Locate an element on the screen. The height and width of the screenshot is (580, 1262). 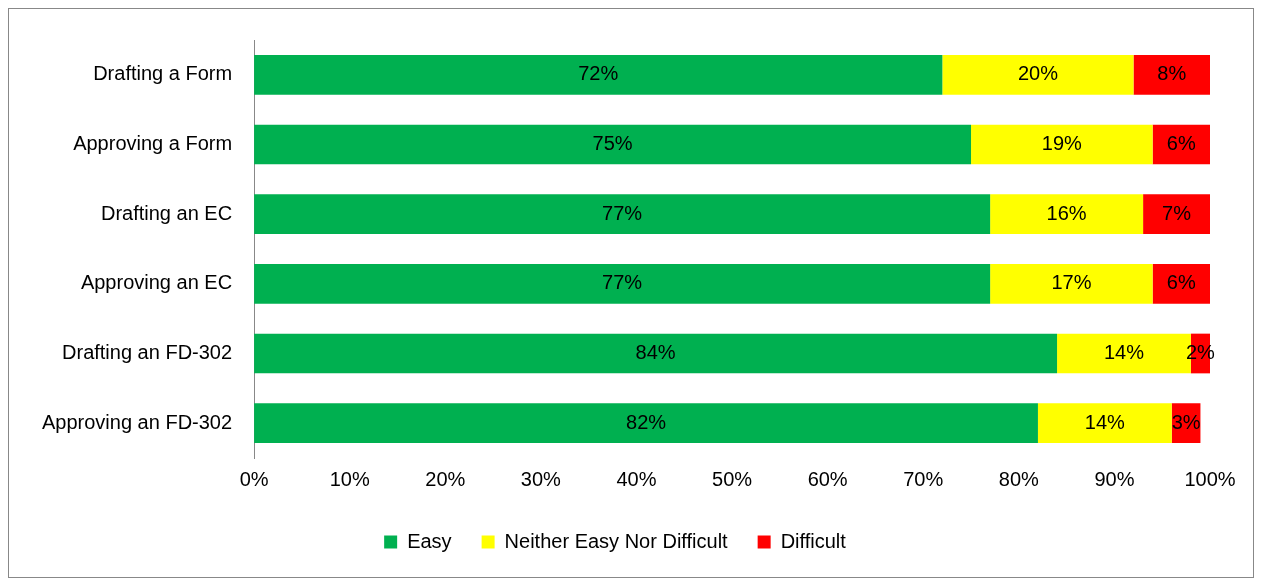
x-tick-label: 30% is located at coordinates (541, 478).